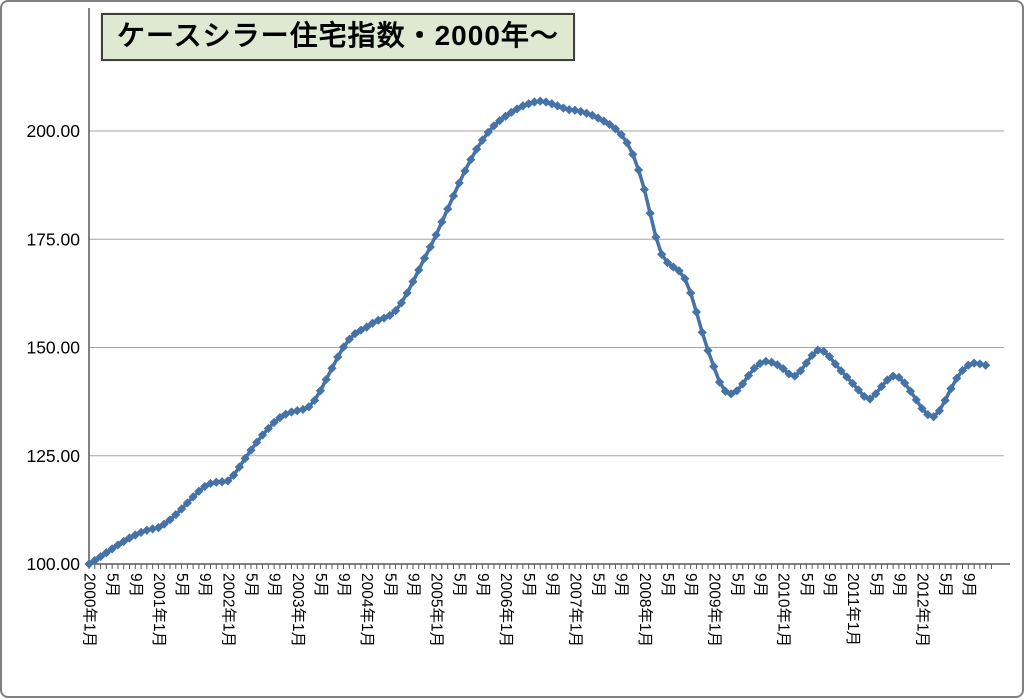 This screenshot has height=700, width=1024. I want to click on x-axis-label: 2011年1月, so click(853, 609).